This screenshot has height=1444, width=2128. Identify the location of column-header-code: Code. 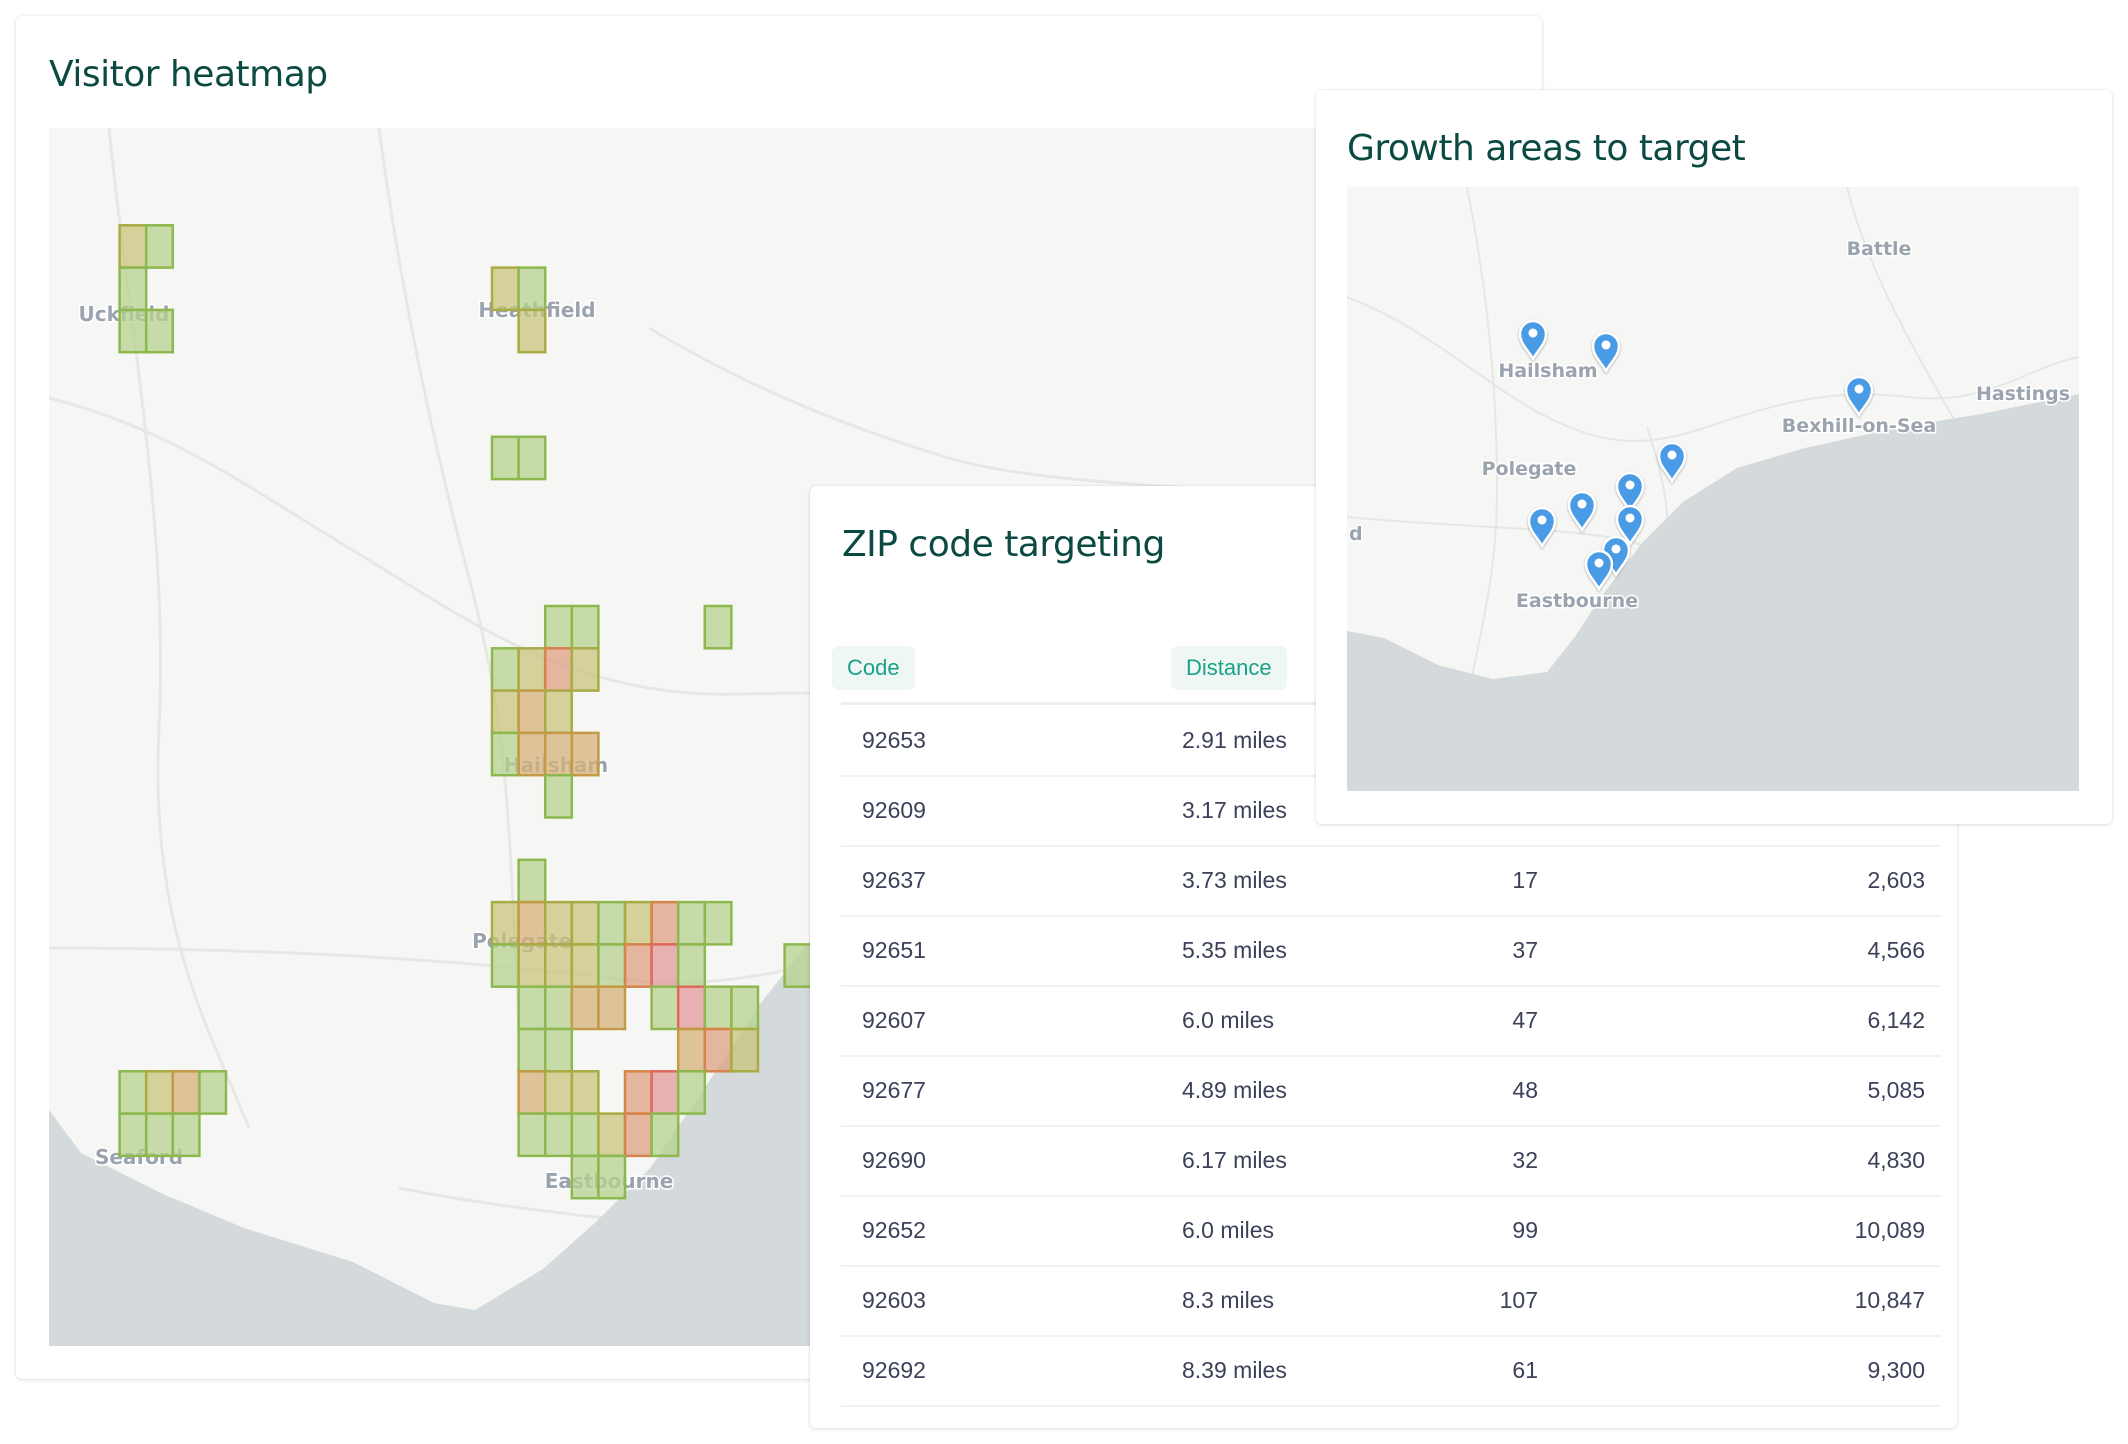
(873, 668).